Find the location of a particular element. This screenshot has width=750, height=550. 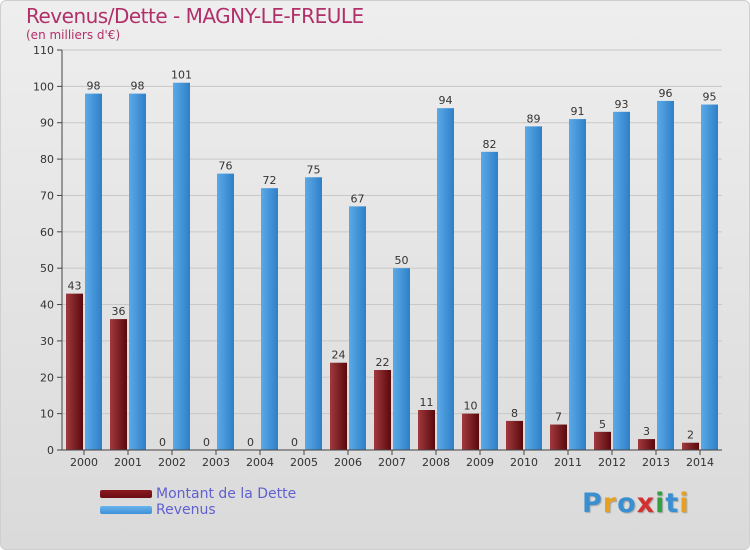

data-label-revenue-2011: 91 is located at coordinates (578, 111).